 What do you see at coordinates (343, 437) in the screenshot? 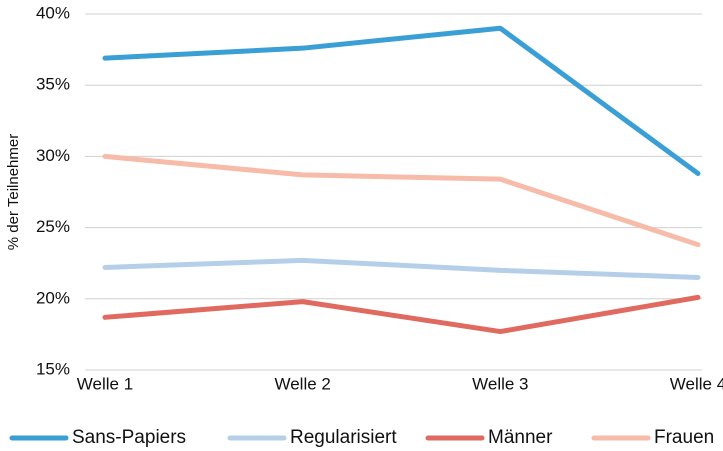
I see `legend-label: Regularisiert` at bounding box center [343, 437].